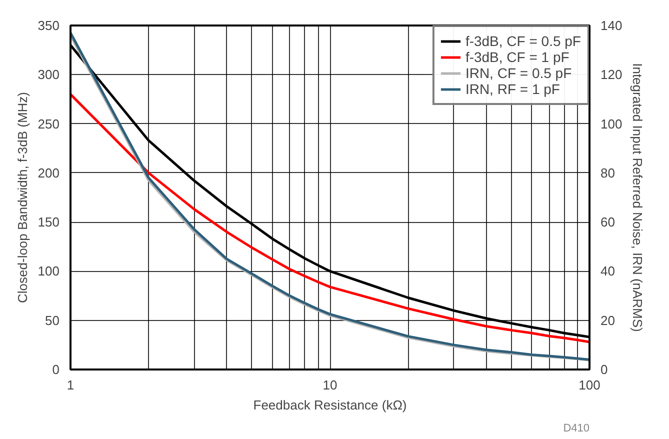  Describe the element at coordinates (589, 385) in the screenshot. I see `x-tick-label: 100` at that location.